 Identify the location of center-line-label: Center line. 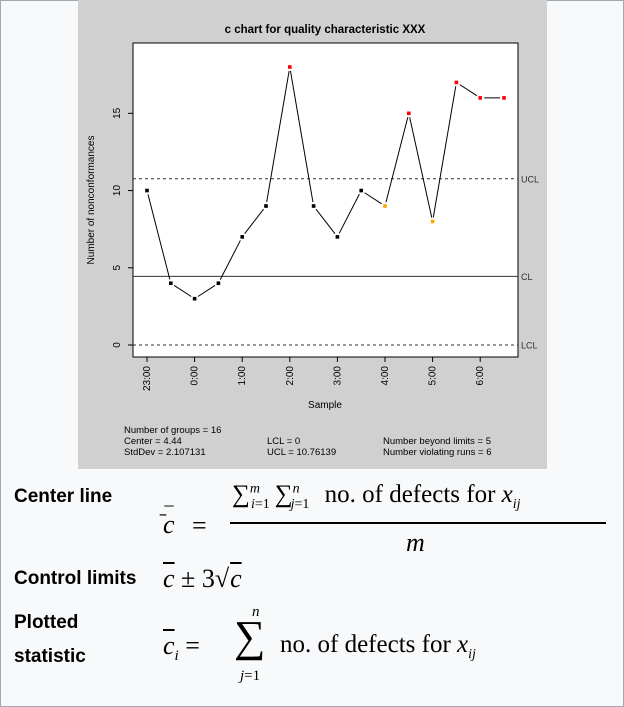
(63, 496).